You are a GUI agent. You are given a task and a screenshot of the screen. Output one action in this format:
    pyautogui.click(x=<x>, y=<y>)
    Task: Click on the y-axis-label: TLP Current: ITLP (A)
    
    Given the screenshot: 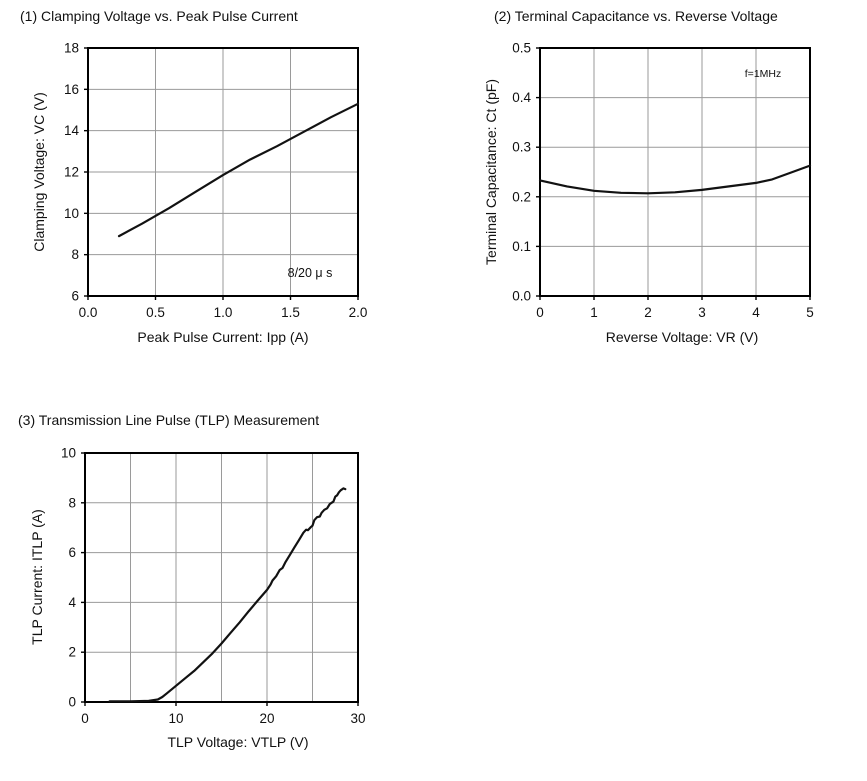 What is the action you would take?
    pyautogui.click(x=37, y=577)
    